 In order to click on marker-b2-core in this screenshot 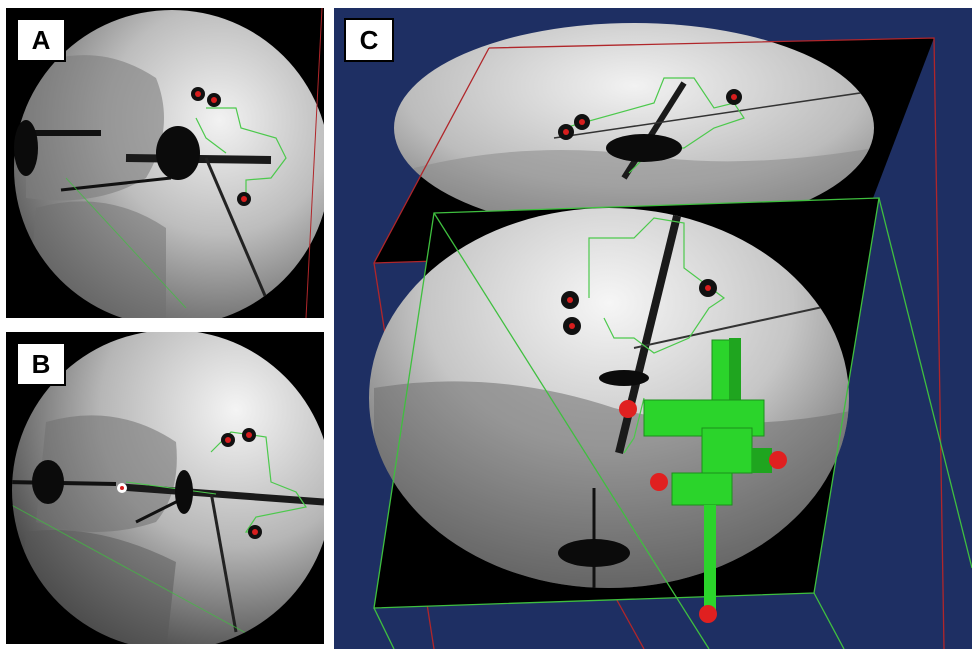, I will do `click(249, 435)`.